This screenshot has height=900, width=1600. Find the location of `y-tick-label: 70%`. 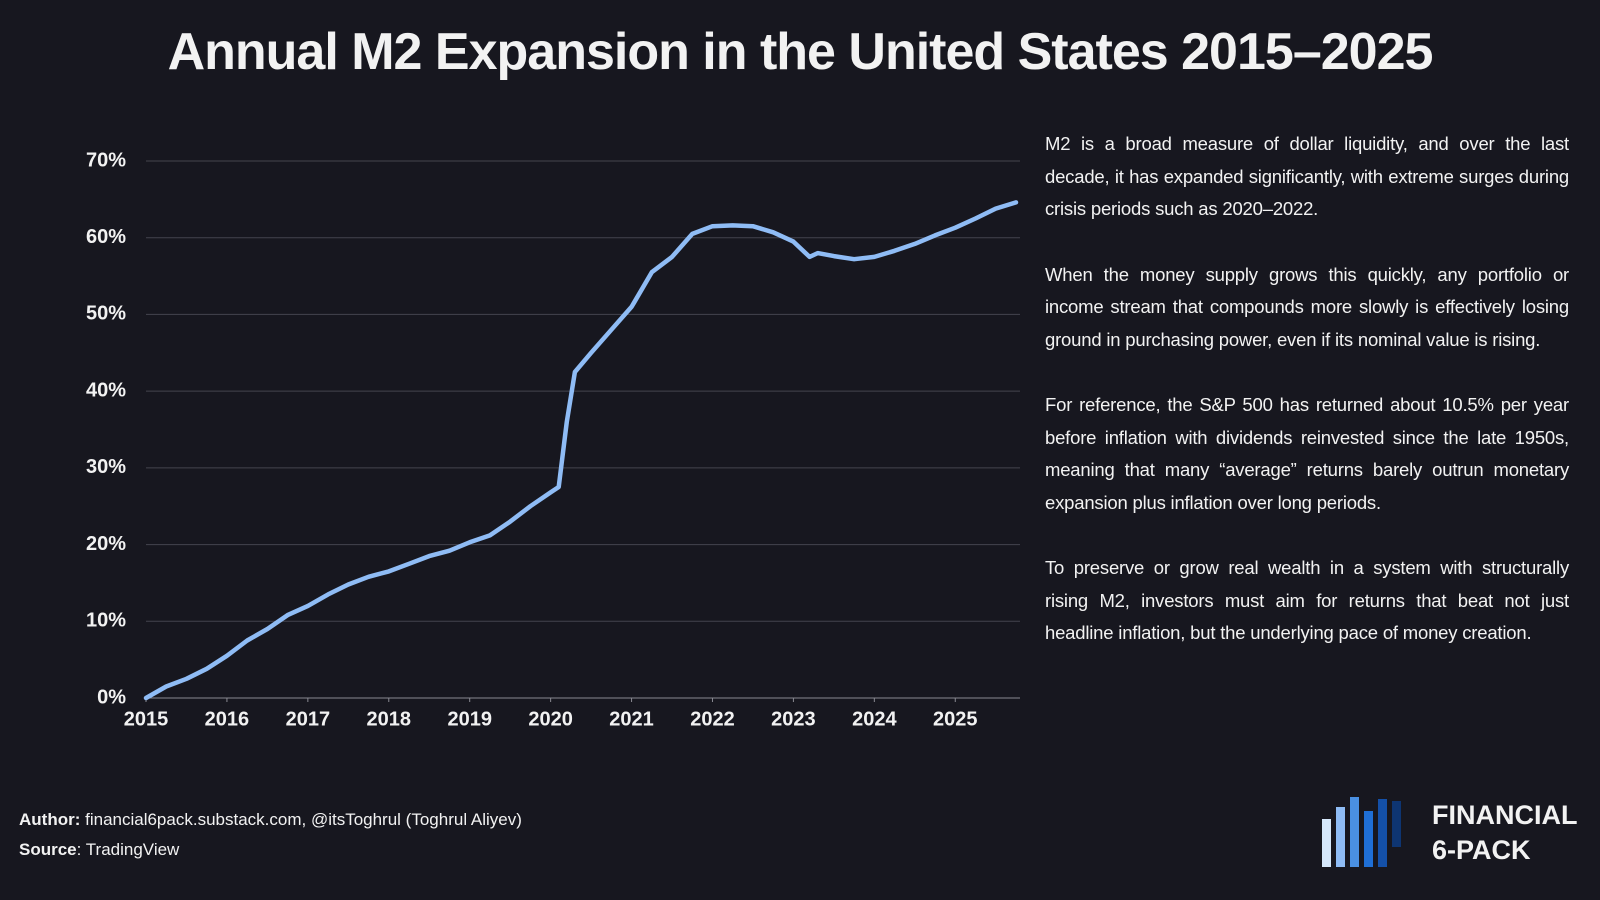

y-tick-label: 70% is located at coordinates (106, 160).